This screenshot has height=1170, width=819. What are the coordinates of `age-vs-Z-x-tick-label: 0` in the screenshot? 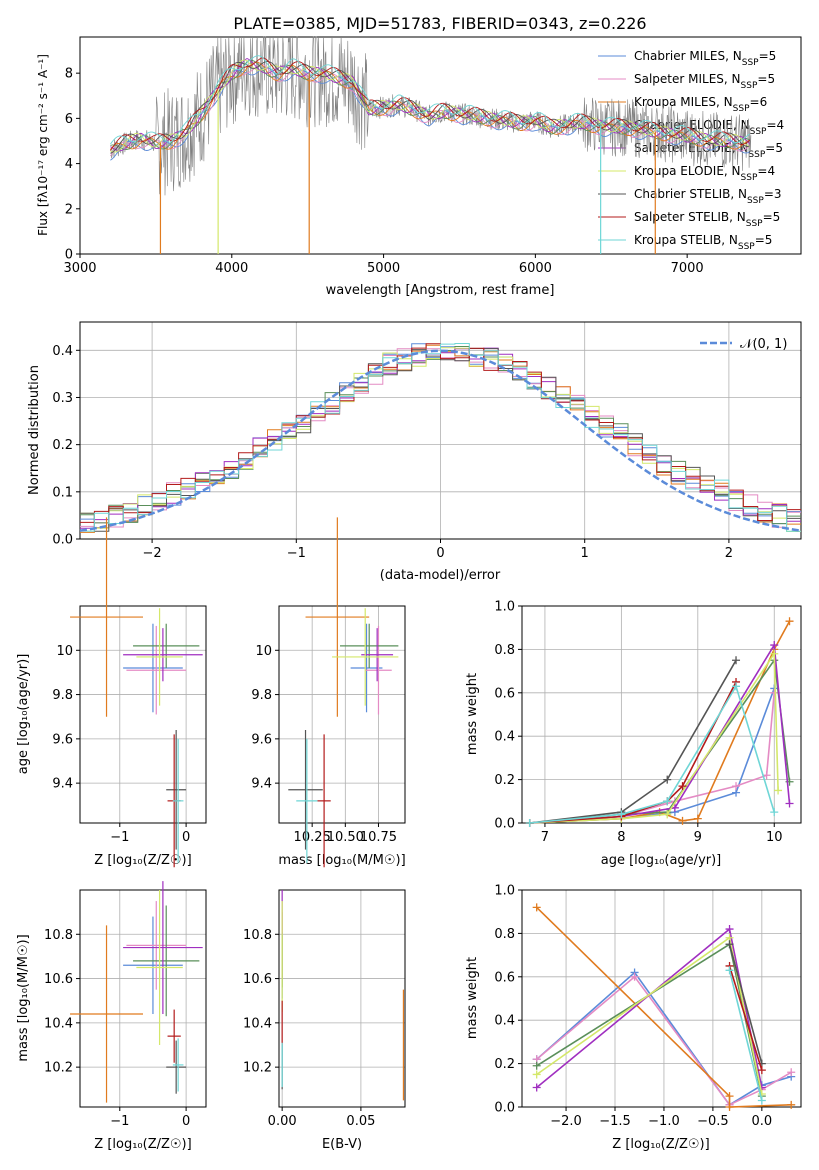 It's located at (186, 837).